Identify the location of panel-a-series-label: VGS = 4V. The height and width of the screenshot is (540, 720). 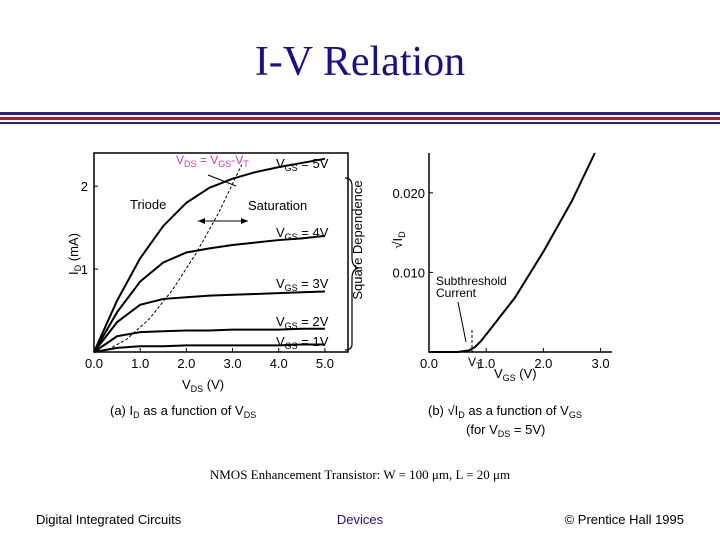
(302, 233).